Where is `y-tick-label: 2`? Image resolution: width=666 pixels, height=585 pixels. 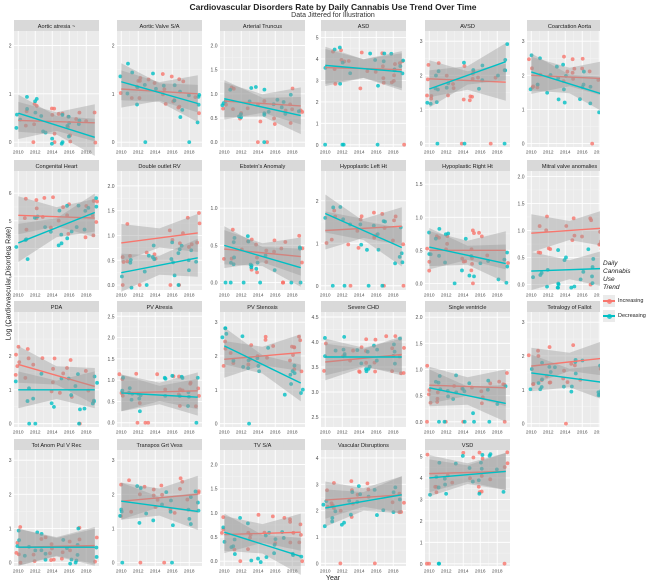
y-tick-label: 2 is located at coordinates (10, 495).